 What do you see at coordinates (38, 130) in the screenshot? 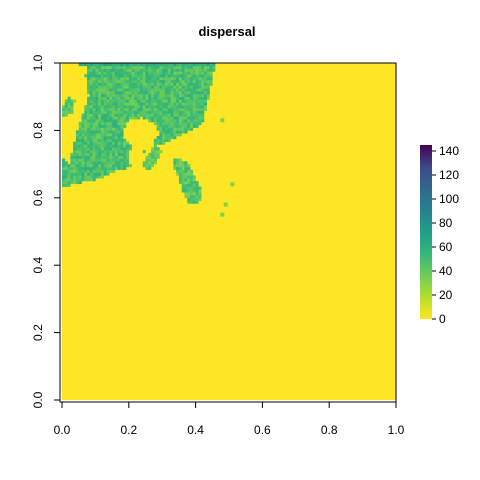
I see `y-tick-label: 0.8` at bounding box center [38, 130].